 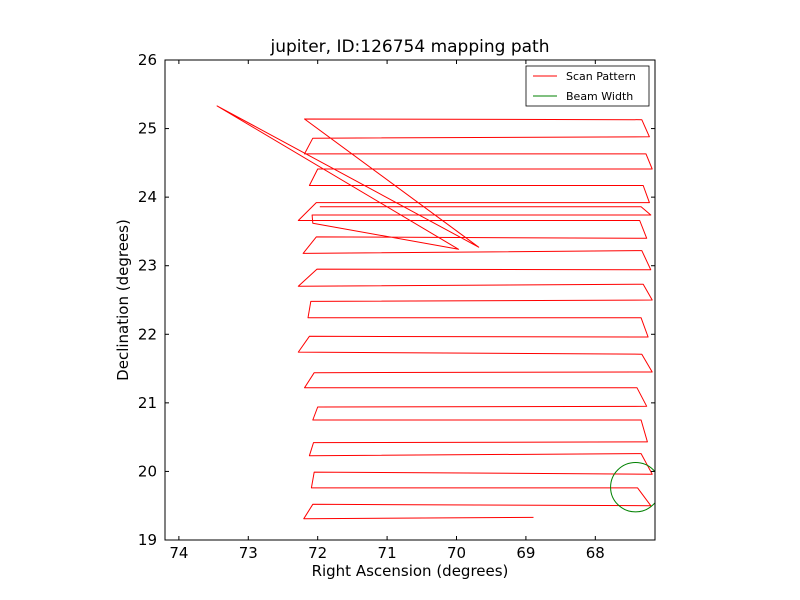 What do you see at coordinates (123, 300) in the screenshot?
I see `y-axis-label: Declination (degrees)` at bounding box center [123, 300].